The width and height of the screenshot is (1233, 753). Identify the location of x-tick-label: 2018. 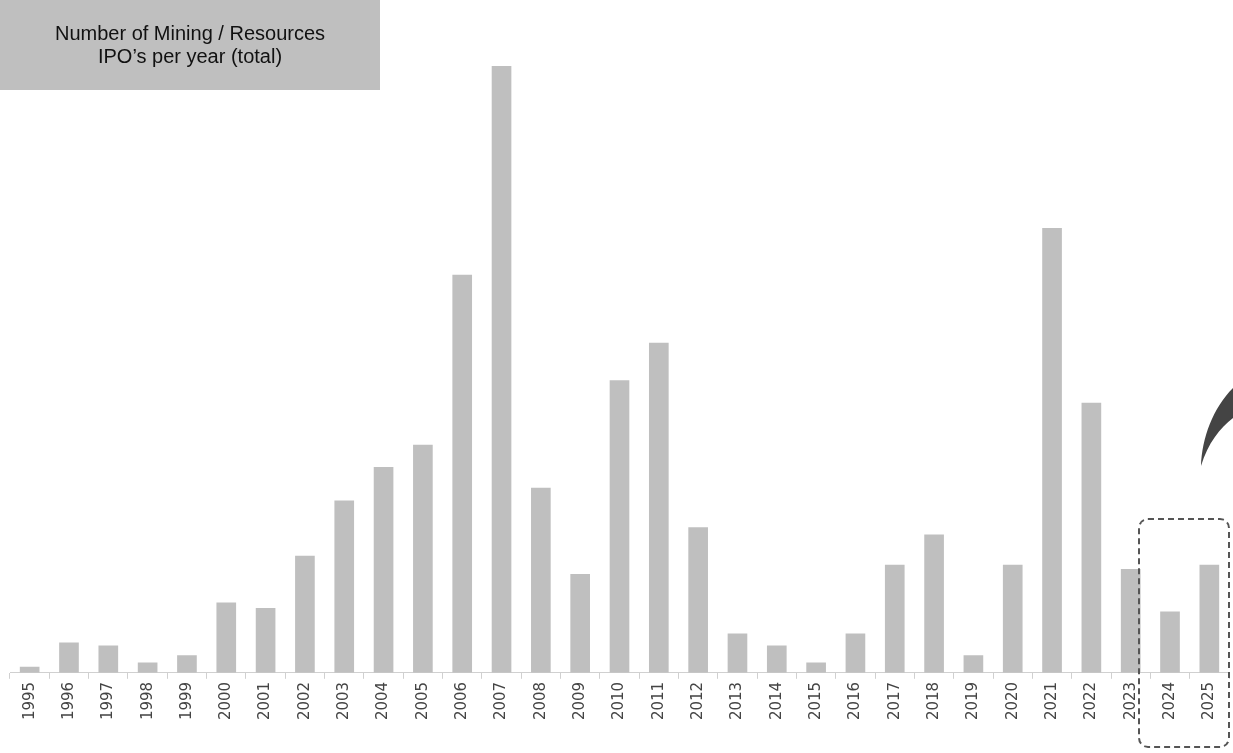
(932, 701).